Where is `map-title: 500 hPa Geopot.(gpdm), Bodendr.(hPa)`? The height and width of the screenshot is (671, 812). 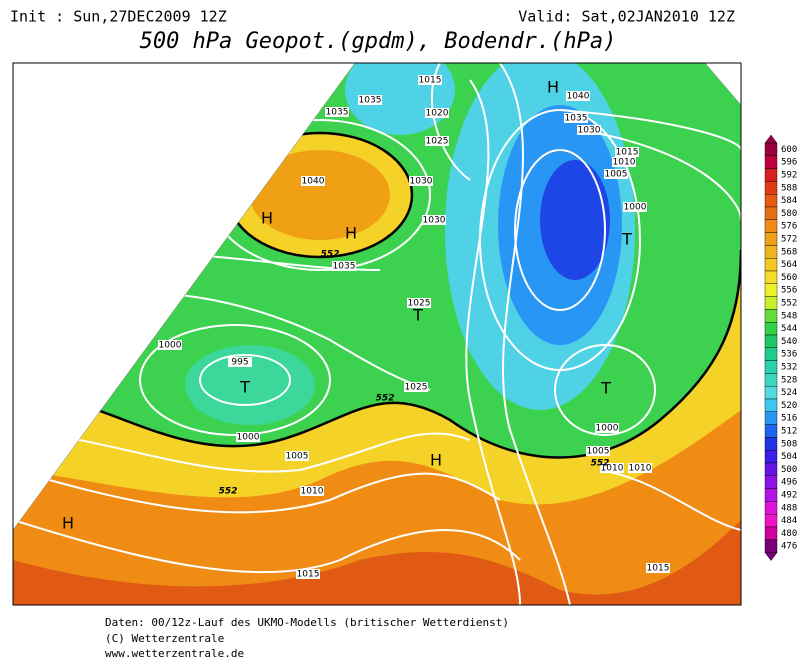
map-title: 500 hPa Geopot.(gpdm), Bodendr.(hPa) is located at coordinates (378, 41).